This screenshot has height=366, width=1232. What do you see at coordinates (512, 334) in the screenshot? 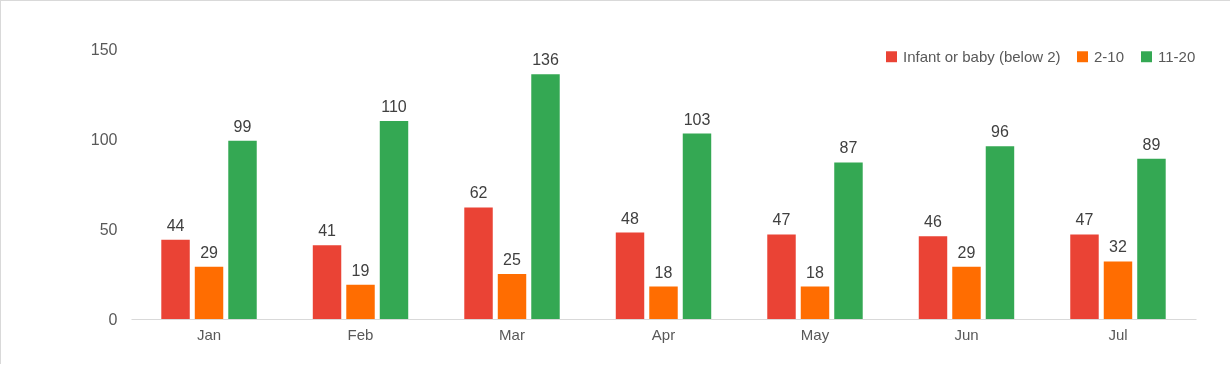
I see `x-tick-label: Mar` at bounding box center [512, 334].